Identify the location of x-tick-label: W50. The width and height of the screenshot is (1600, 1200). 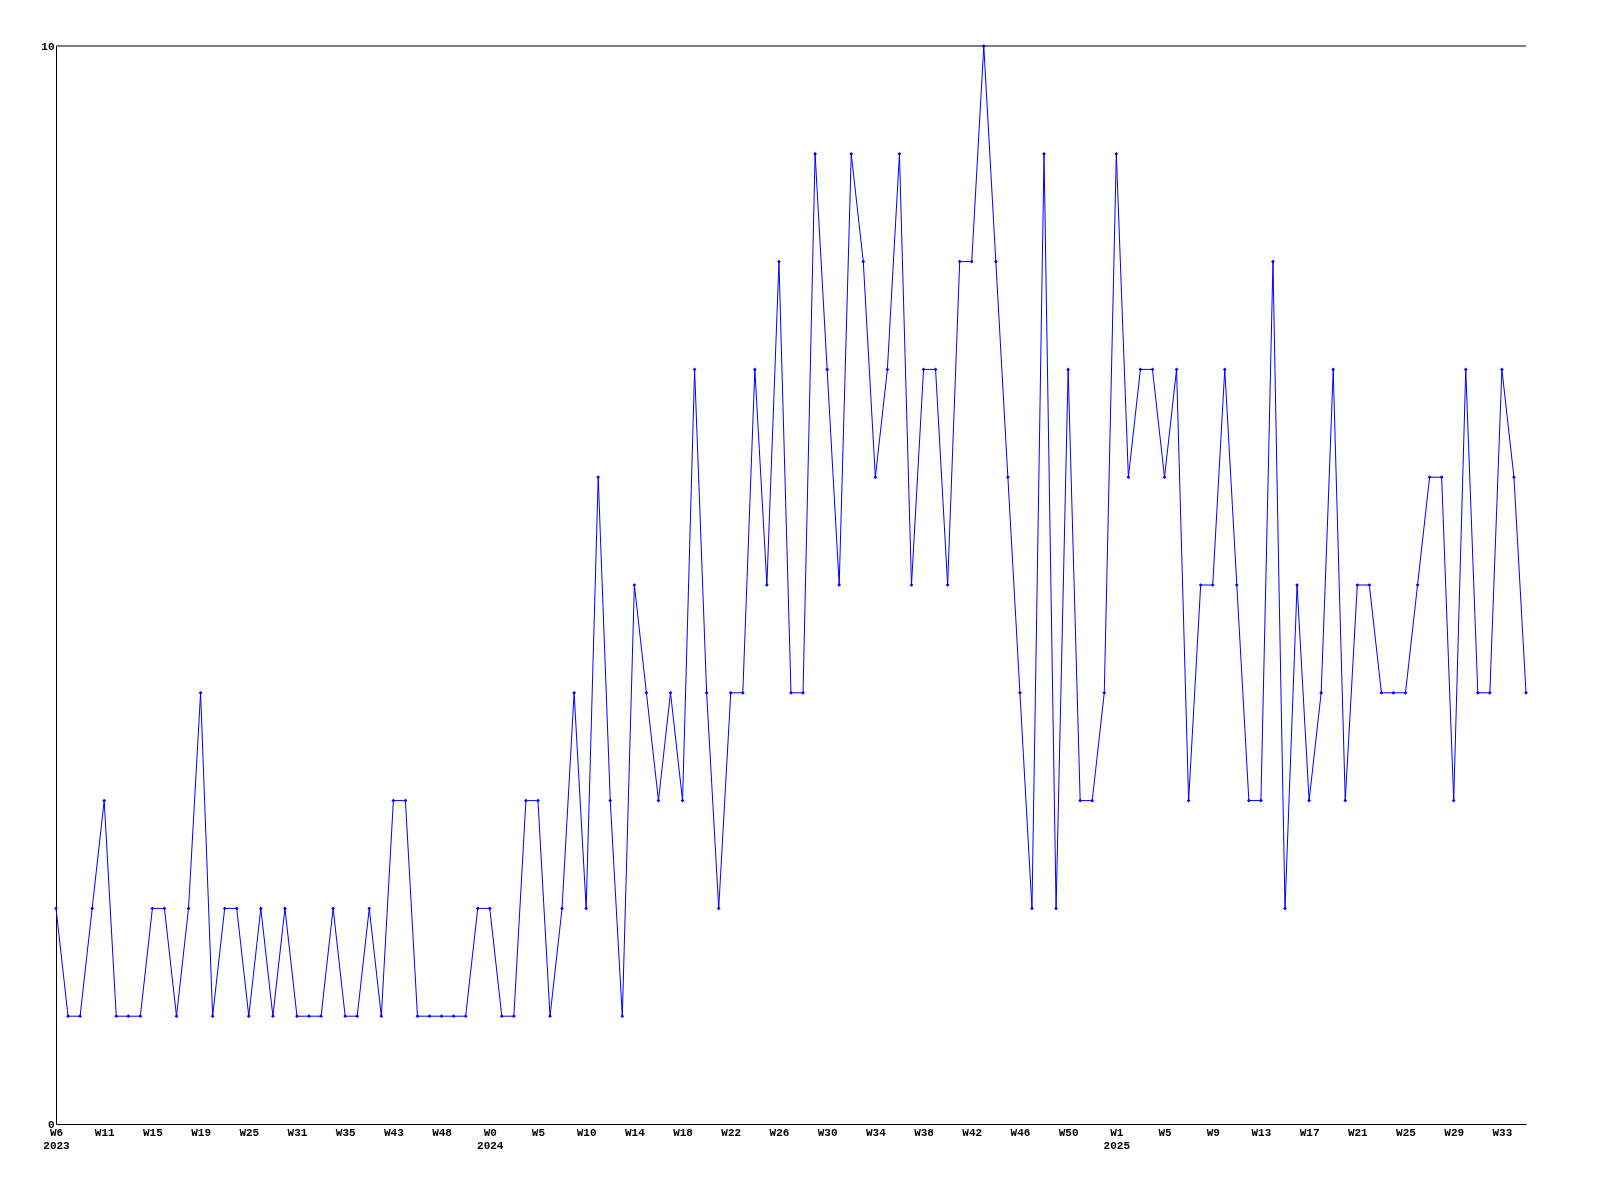
(1068, 1132).